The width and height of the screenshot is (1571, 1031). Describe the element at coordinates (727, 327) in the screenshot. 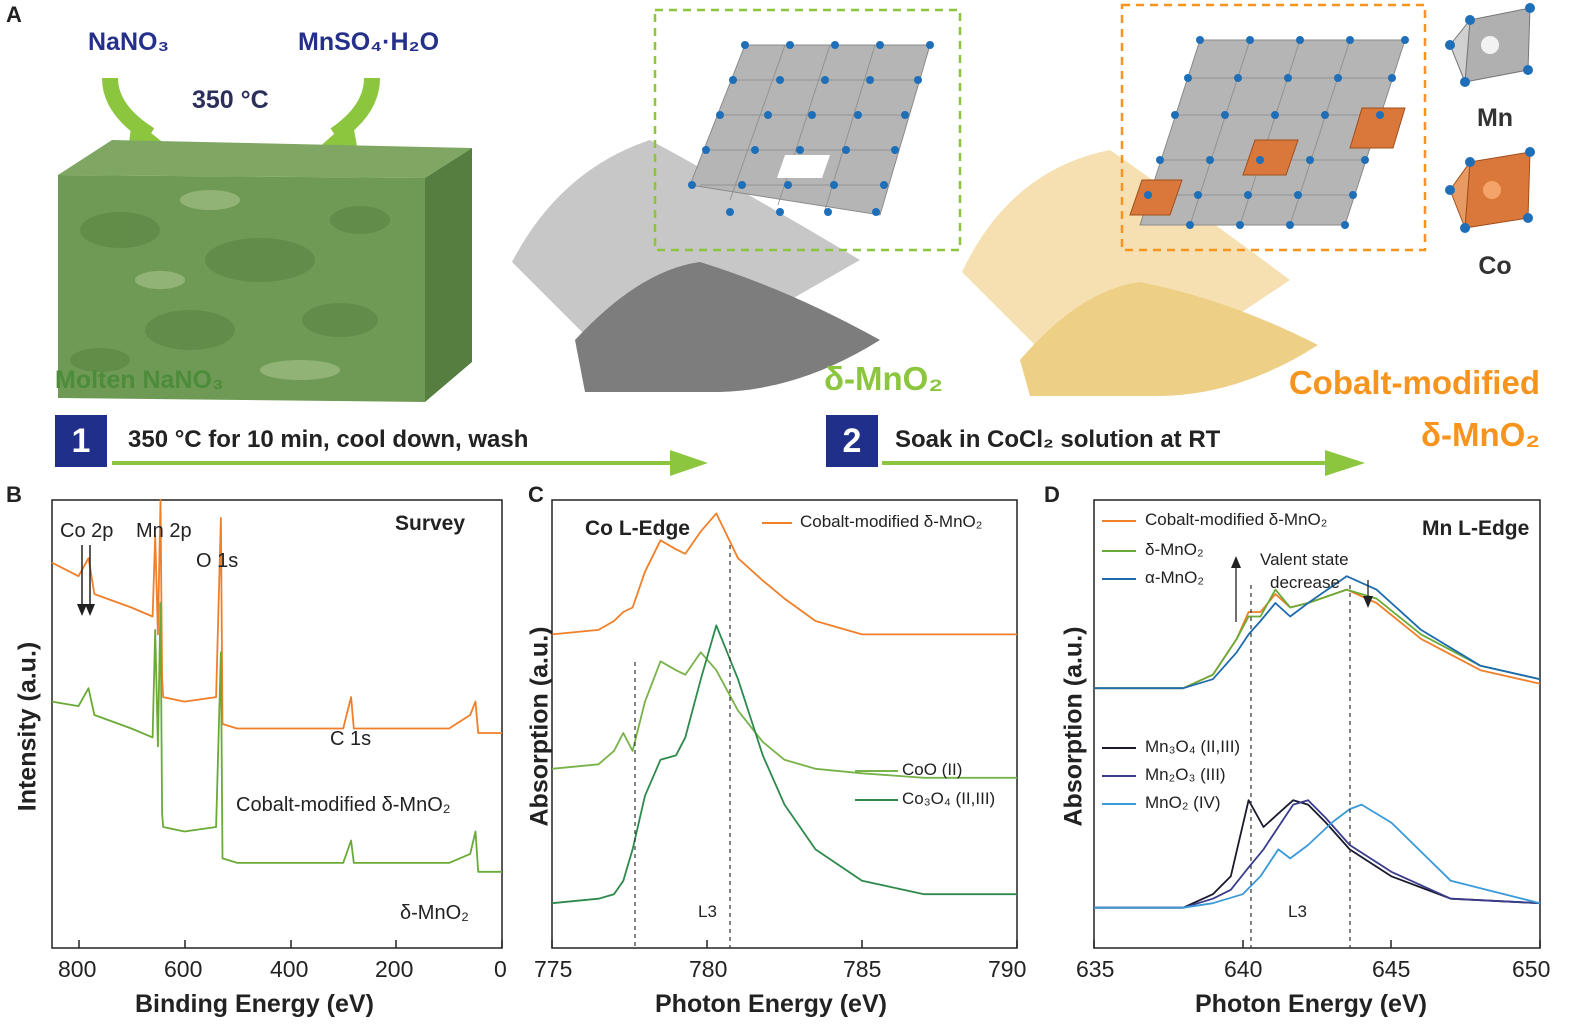

I see `grey-nanosheet-front` at that location.